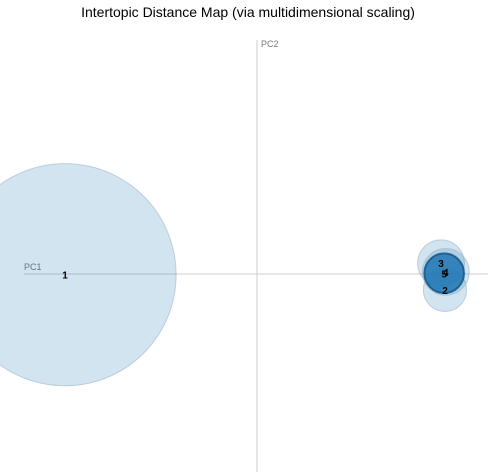 Image resolution: width=496 pixels, height=472 pixels. What do you see at coordinates (65, 276) in the screenshot?
I see `topic-label-1: 1` at bounding box center [65, 276].